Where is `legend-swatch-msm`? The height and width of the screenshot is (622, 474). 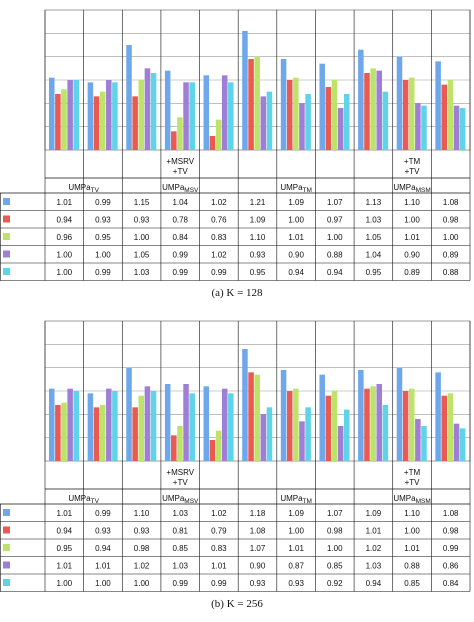 legend-swatch-msm is located at coordinates (6, 271).